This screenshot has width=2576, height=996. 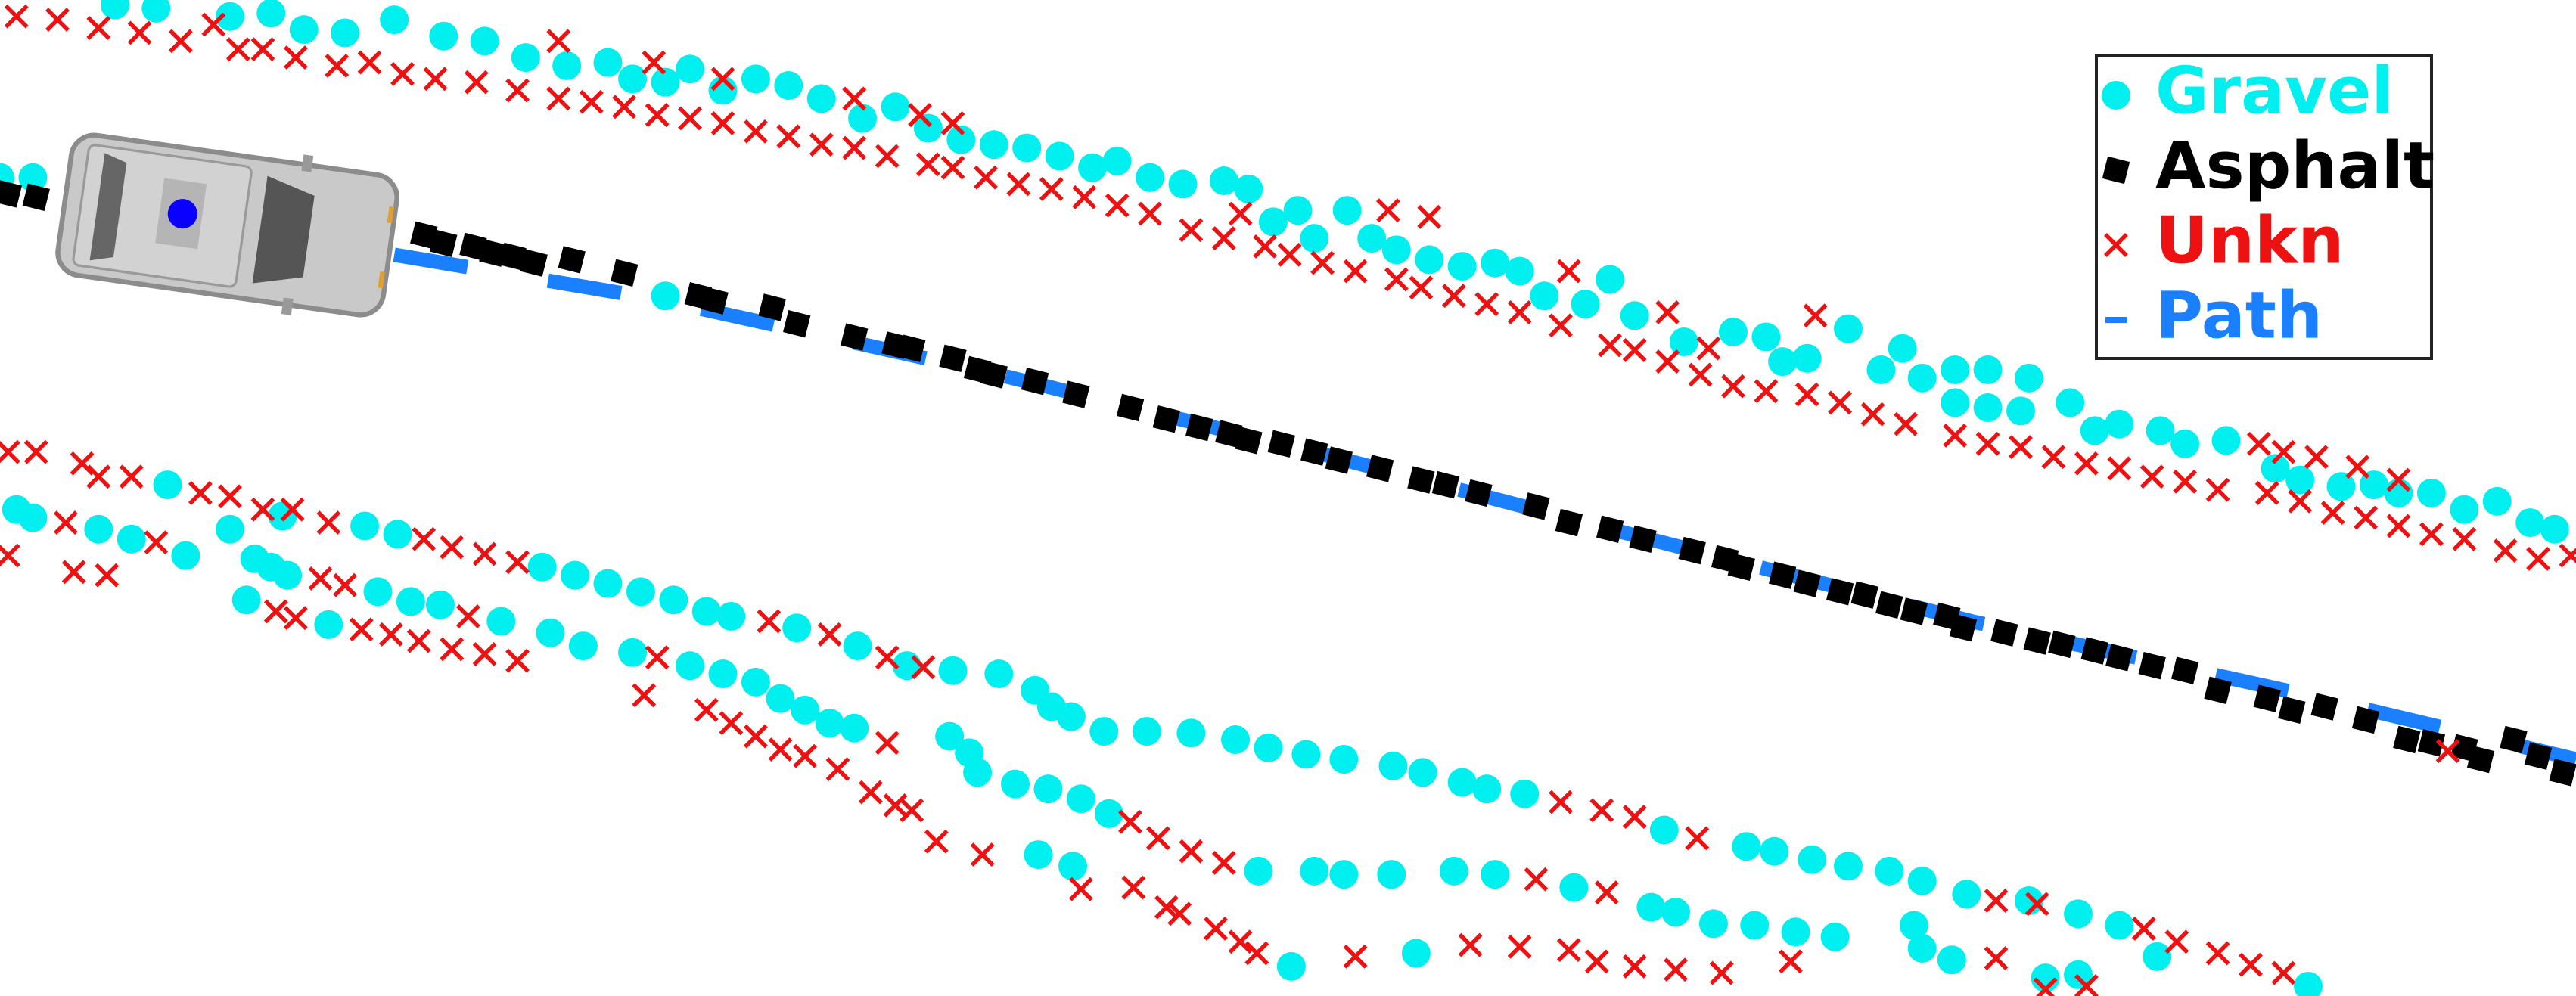 What do you see at coordinates (227, 225) in the screenshot?
I see `vehicle` at bounding box center [227, 225].